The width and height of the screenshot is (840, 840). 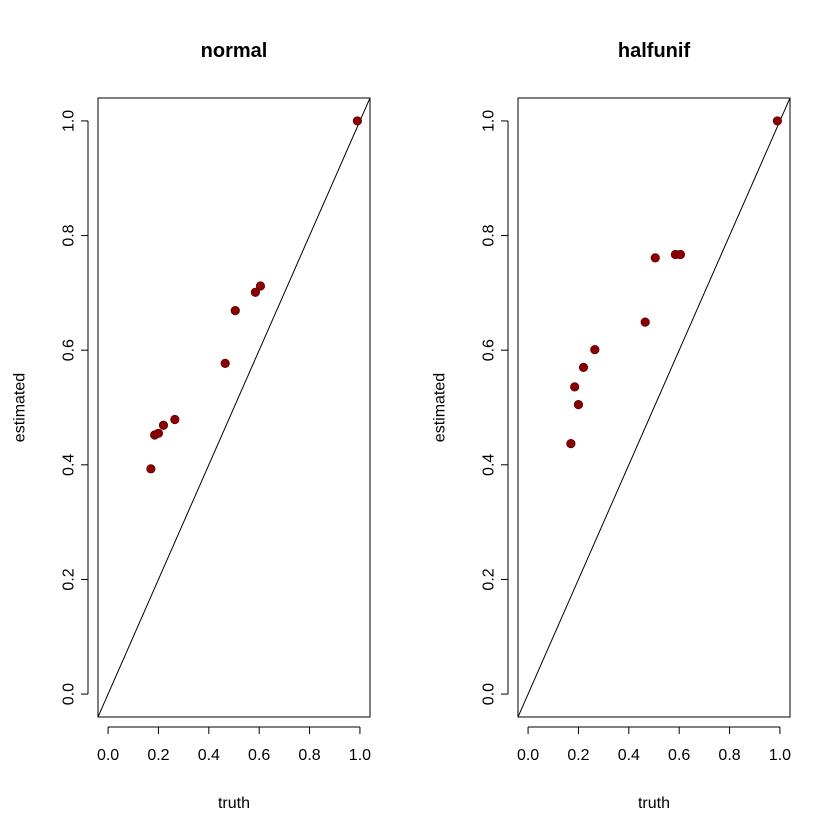 I want to click on chart-title: normal, so click(x=234, y=51).